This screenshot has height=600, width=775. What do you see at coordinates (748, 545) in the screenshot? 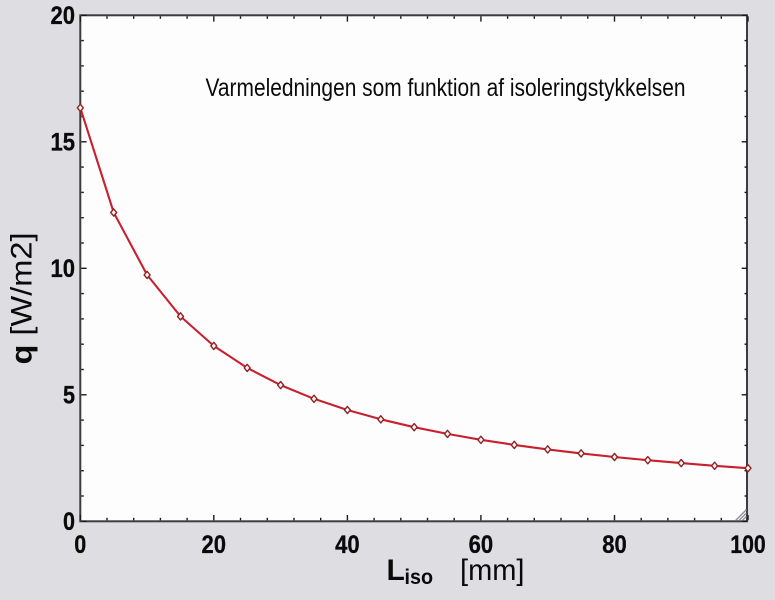
I see `svg-text: 100` at bounding box center [748, 545].